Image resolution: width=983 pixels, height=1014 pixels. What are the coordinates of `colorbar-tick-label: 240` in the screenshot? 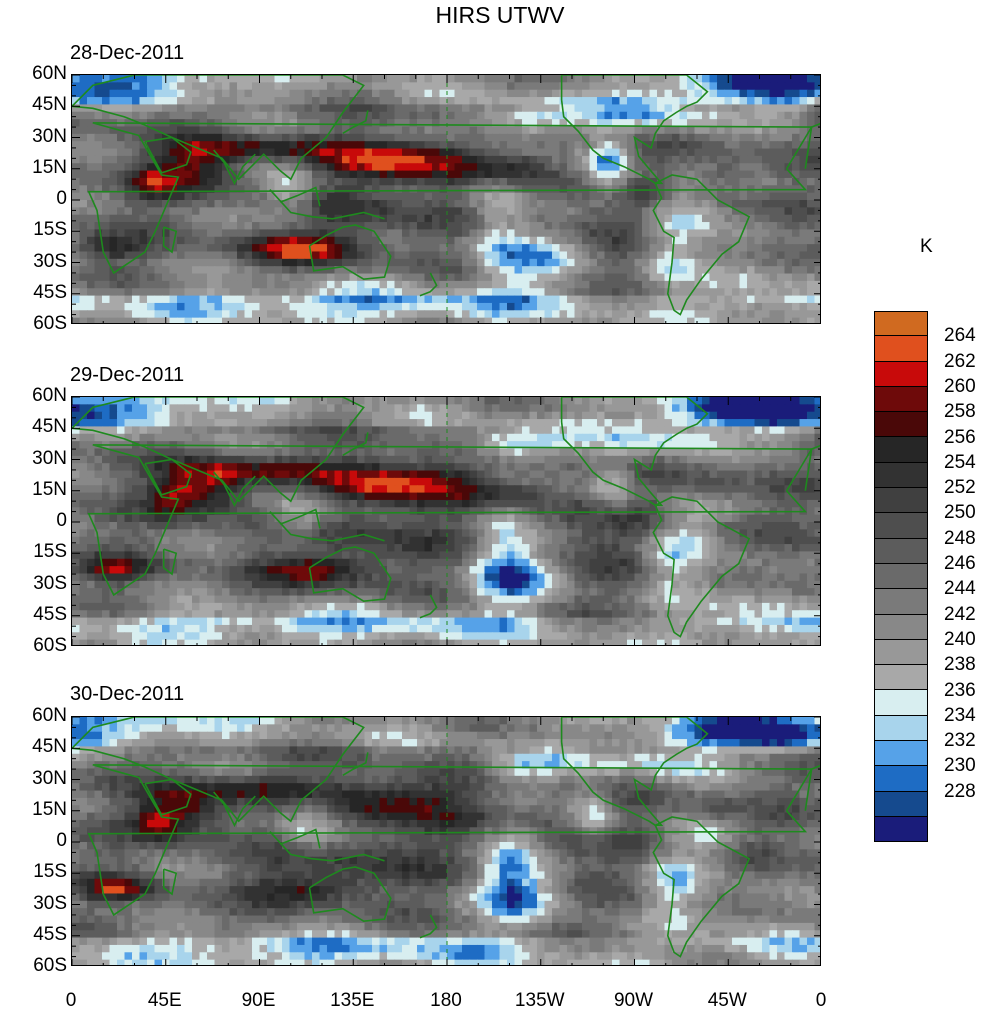 It's located at (960, 639).